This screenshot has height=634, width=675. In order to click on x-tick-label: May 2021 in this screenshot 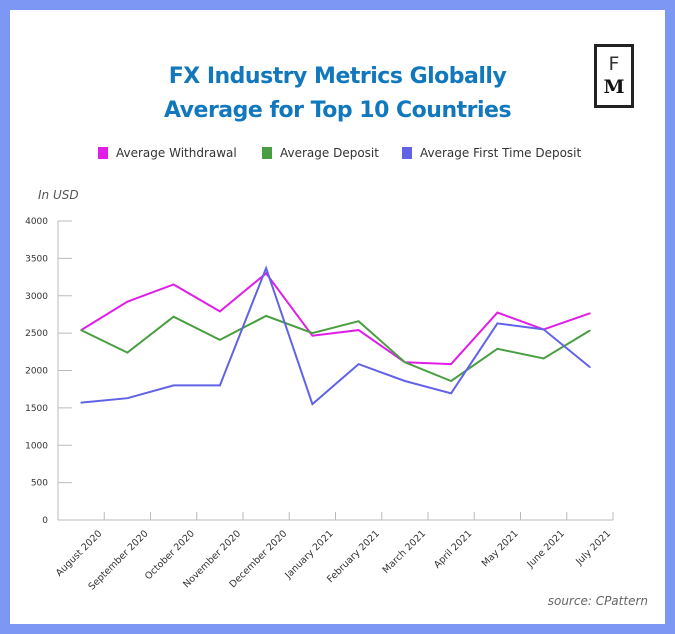, I will do `click(500, 548)`.